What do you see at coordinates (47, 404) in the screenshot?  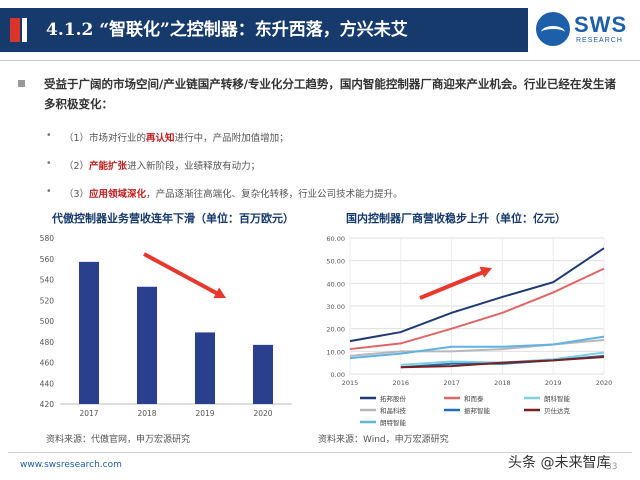 I see `y-tick-label: 420` at bounding box center [47, 404].